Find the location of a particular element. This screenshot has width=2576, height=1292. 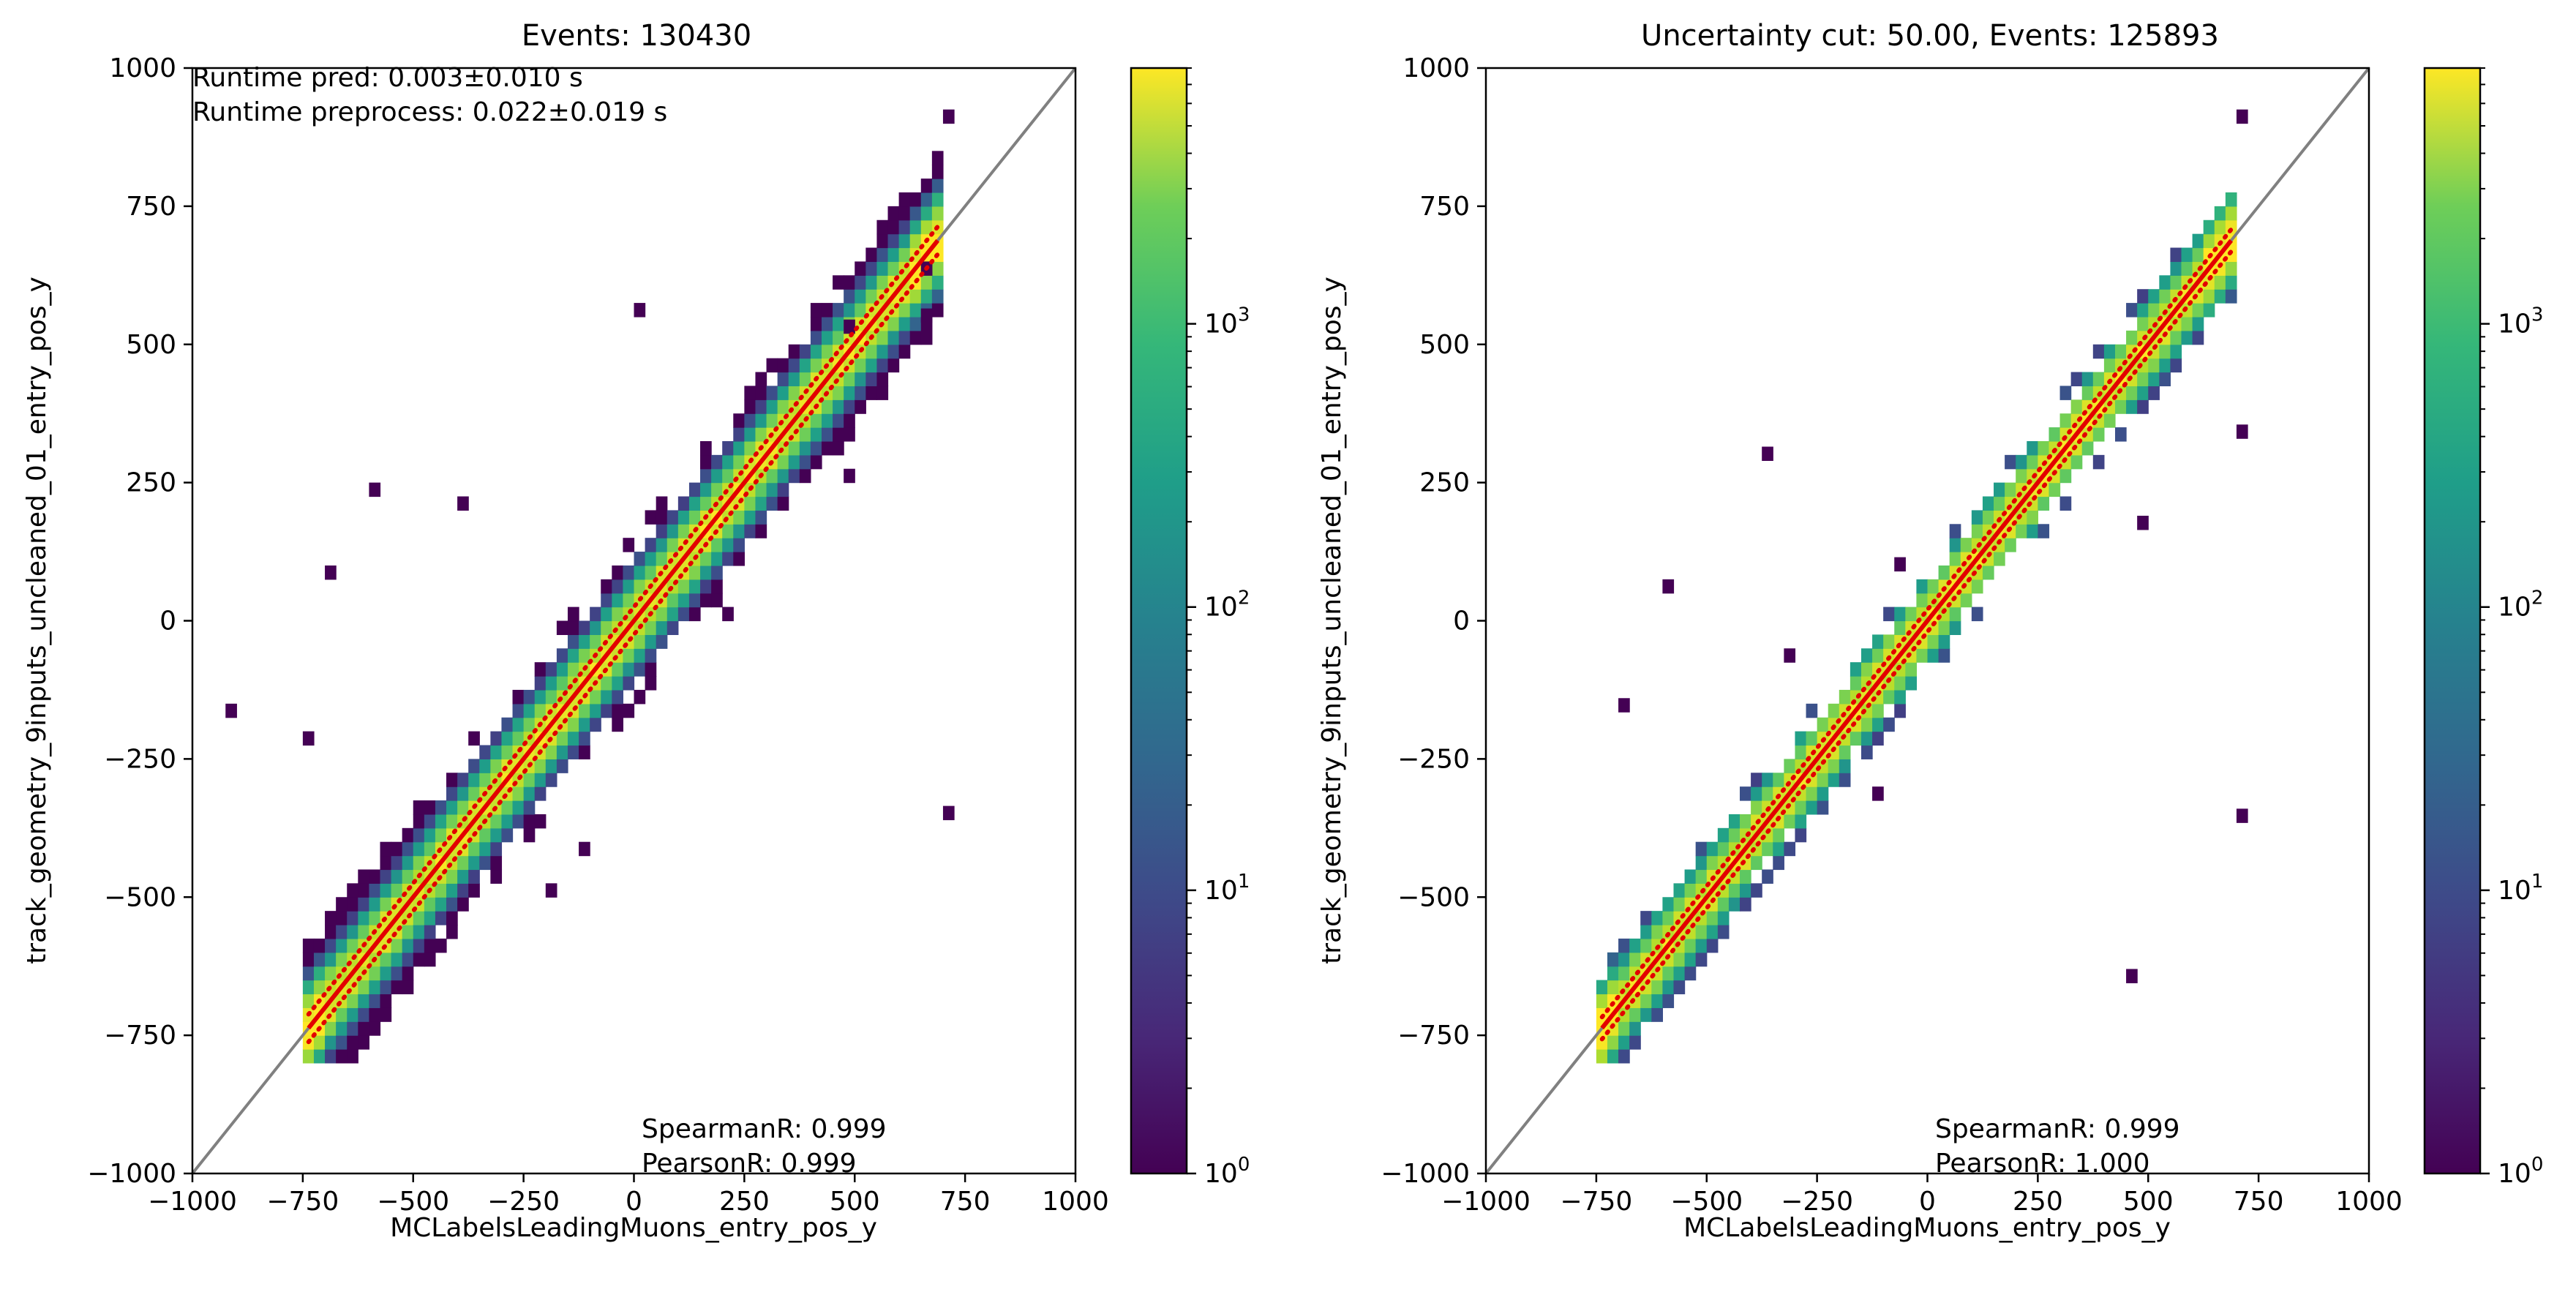

x-tick-label: −500 is located at coordinates (413, 1202).